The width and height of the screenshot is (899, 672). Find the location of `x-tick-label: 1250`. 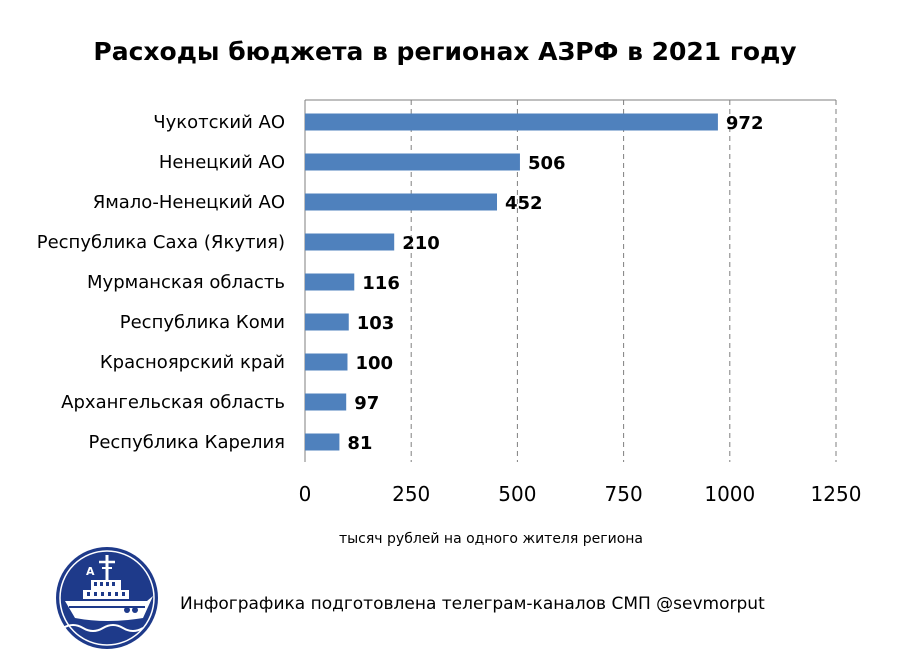

x-tick-label: 1250 is located at coordinates (836, 494).